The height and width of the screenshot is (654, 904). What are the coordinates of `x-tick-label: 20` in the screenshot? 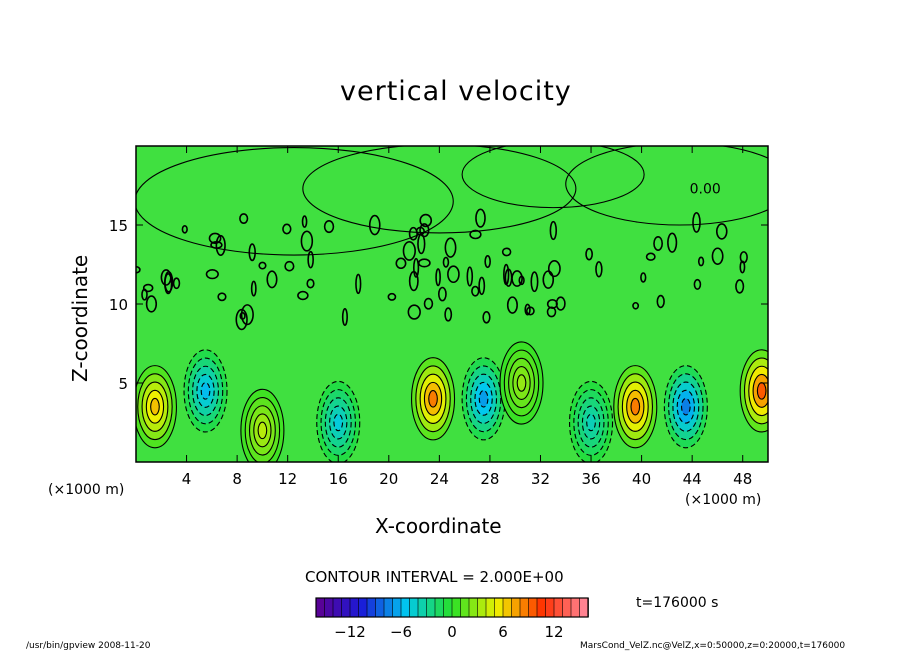 It's located at (388, 479).